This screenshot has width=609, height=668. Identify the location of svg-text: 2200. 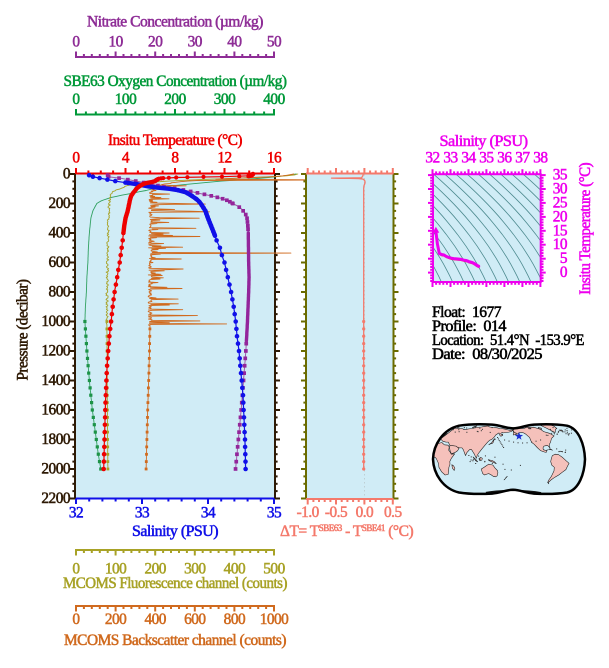
(55, 498).